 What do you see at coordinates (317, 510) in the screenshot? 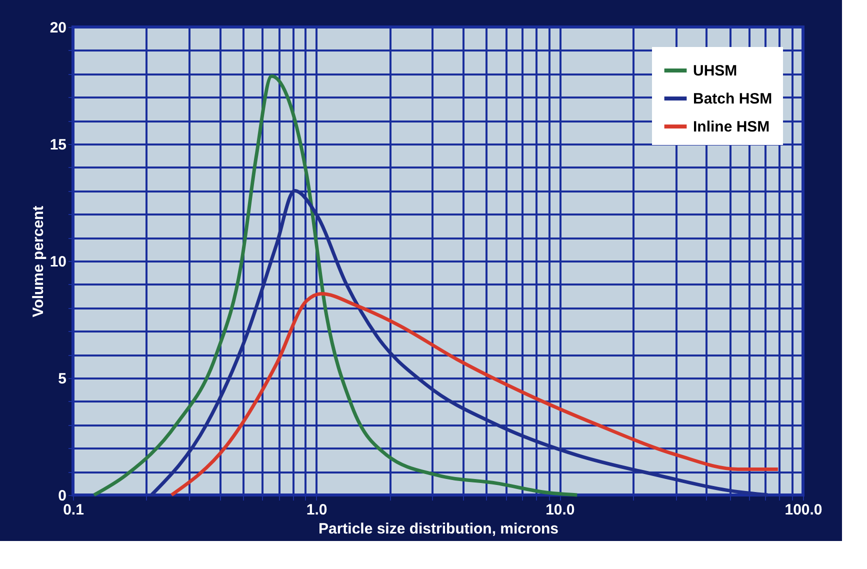
I see `x-tick-label: 1.0` at bounding box center [317, 510].